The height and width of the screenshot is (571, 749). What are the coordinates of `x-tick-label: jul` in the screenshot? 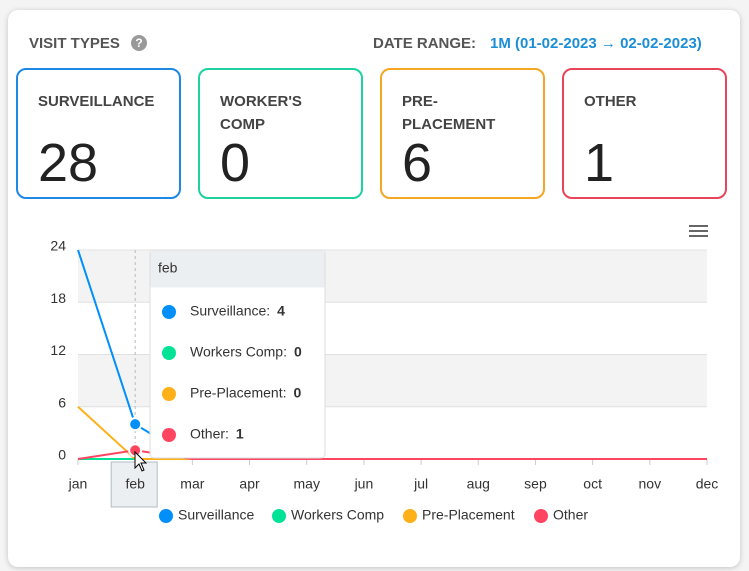 It's located at (420, 484).